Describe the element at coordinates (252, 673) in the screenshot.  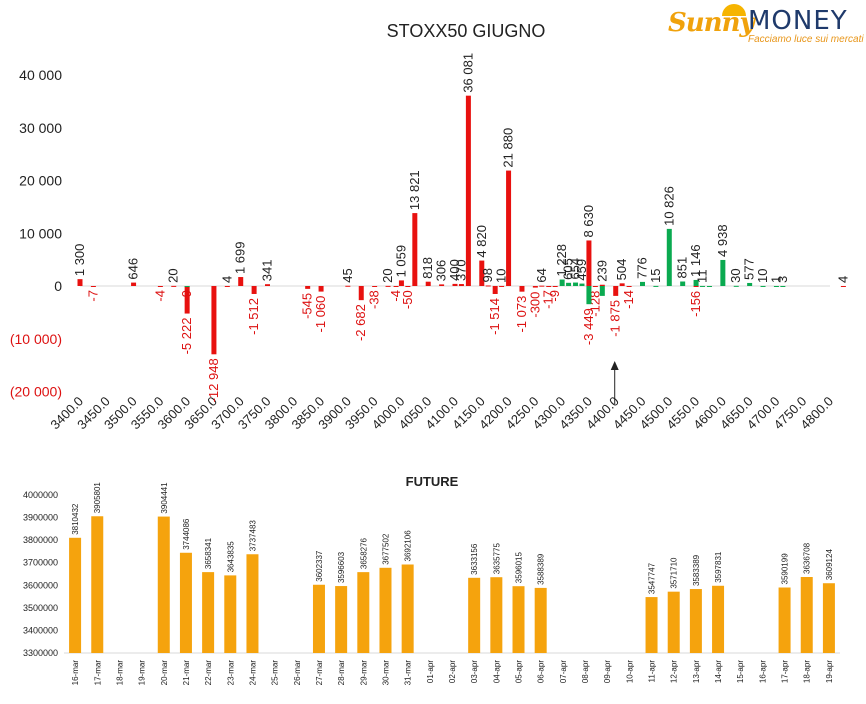
I see `x-tick-label: 24-mar` at that location.